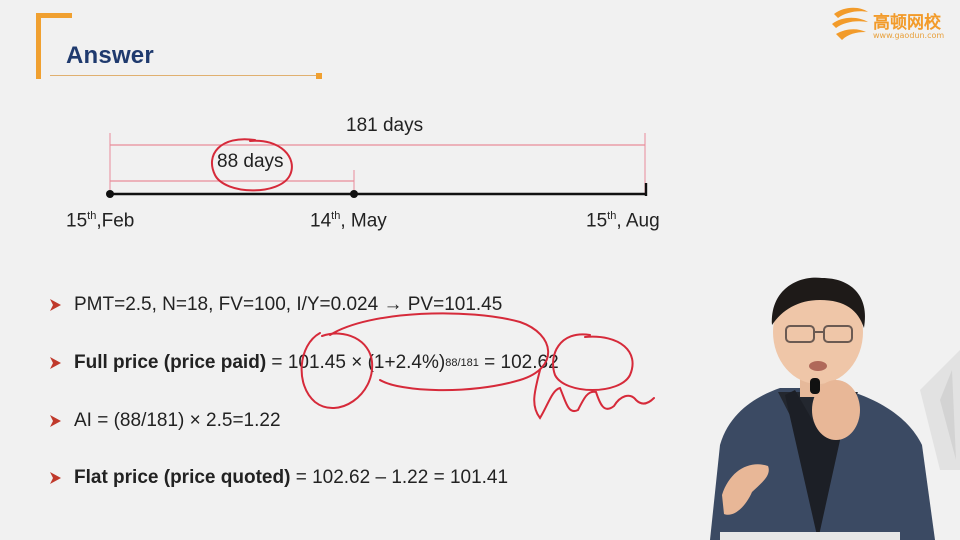 The width and height of the screenshot is (960, 540). What do you see at coordinates (250, 161) in the screenshot?
I see `span-partial-label: 88 days` at bounding box center [250, 161].